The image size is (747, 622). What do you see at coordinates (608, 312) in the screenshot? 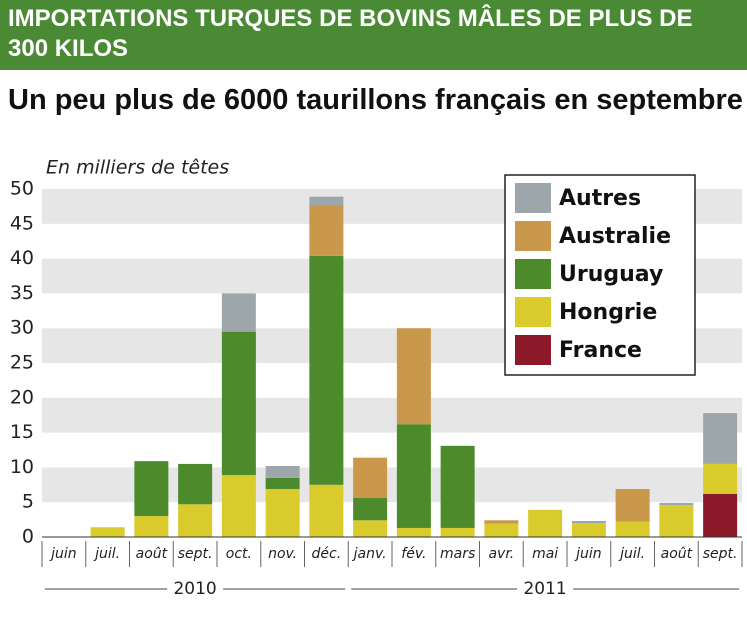
I see `legend-label: Hongrie` at bounding box center [608, 312].